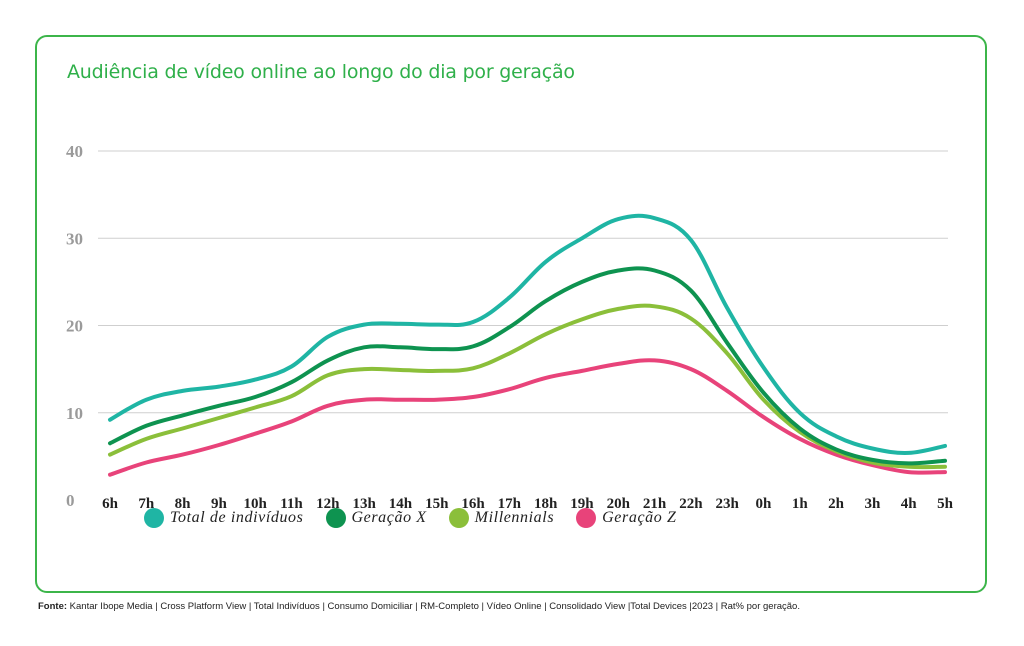 The width and height of the screenshot is (1024, 646). I want to click on legend-label: Geração X, so click(389, 517).